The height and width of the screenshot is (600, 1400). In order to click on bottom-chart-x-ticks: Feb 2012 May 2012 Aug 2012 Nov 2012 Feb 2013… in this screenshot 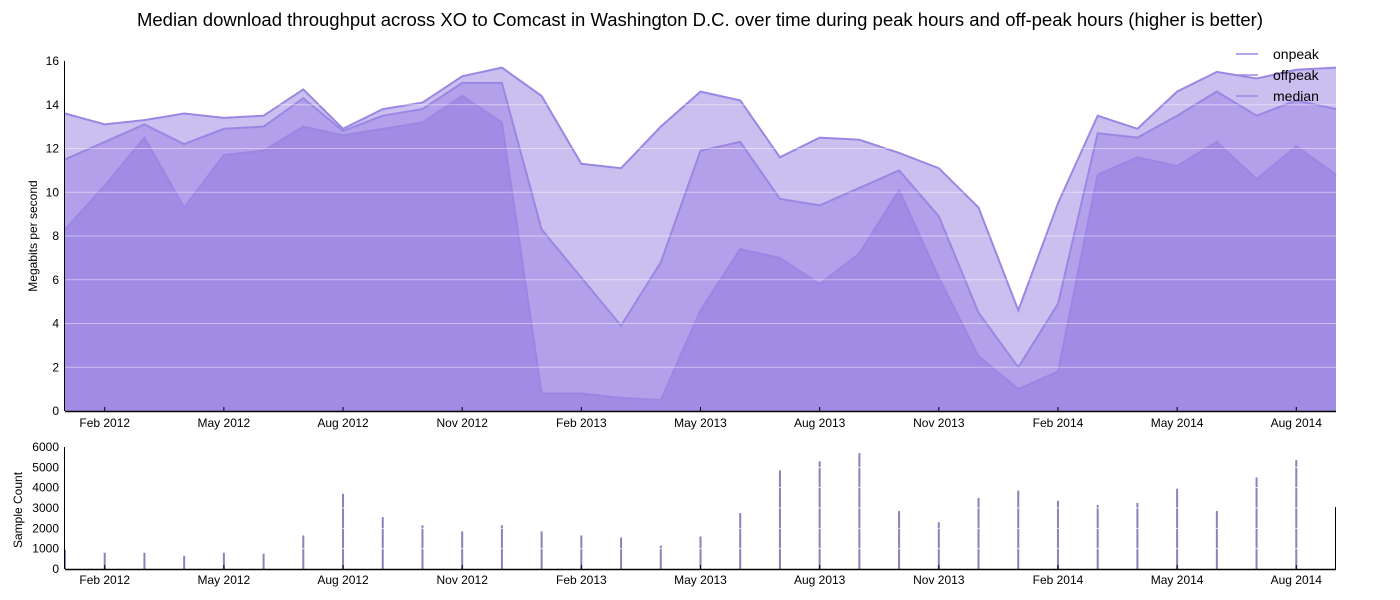, I will do `click(700, 576)`.